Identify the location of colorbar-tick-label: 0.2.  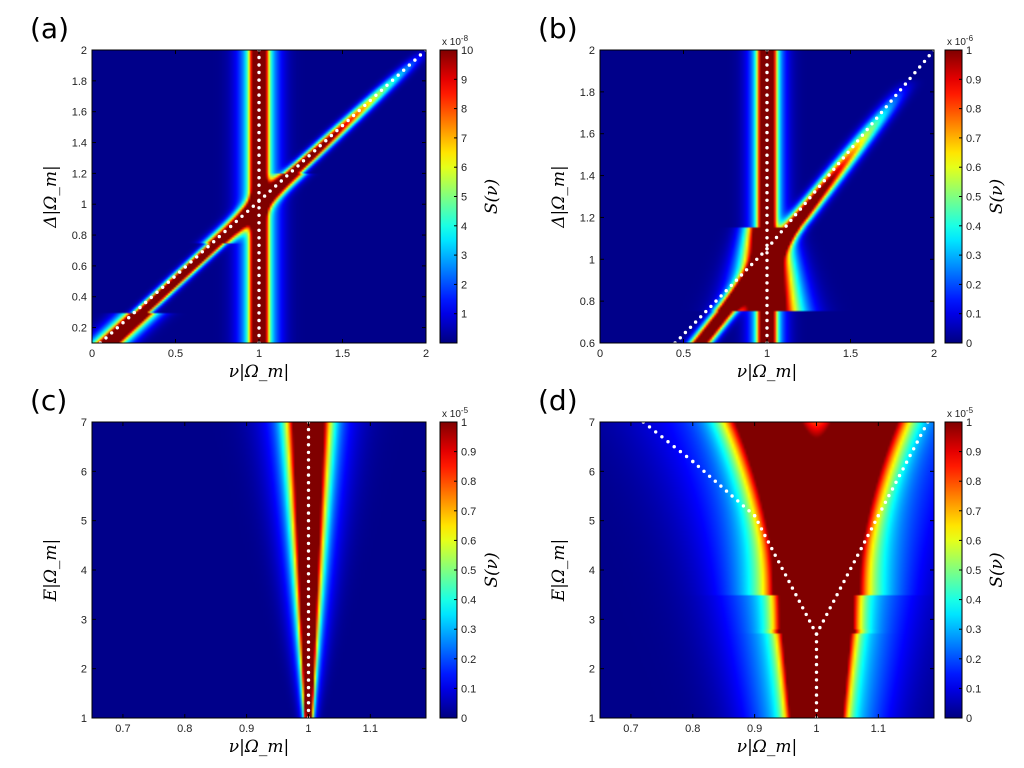
(973, 285).